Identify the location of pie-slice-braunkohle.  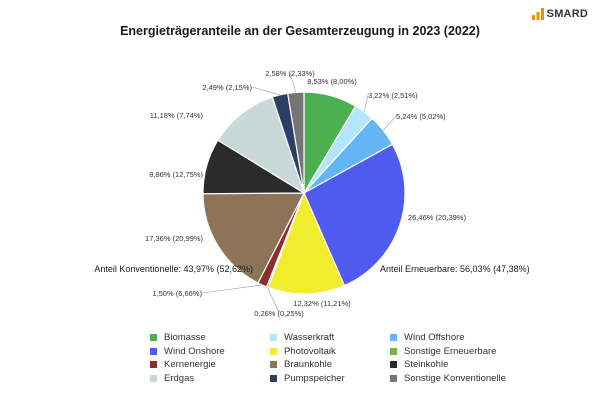
(253, 238).